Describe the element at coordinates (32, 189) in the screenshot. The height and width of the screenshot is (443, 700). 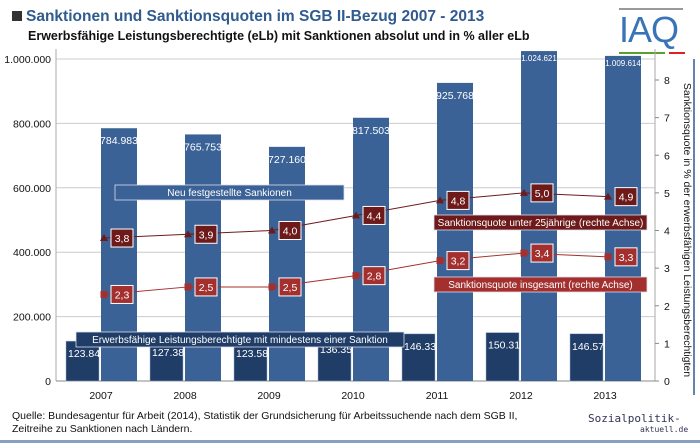
I see `y-tick-left: 600.000` at that location.